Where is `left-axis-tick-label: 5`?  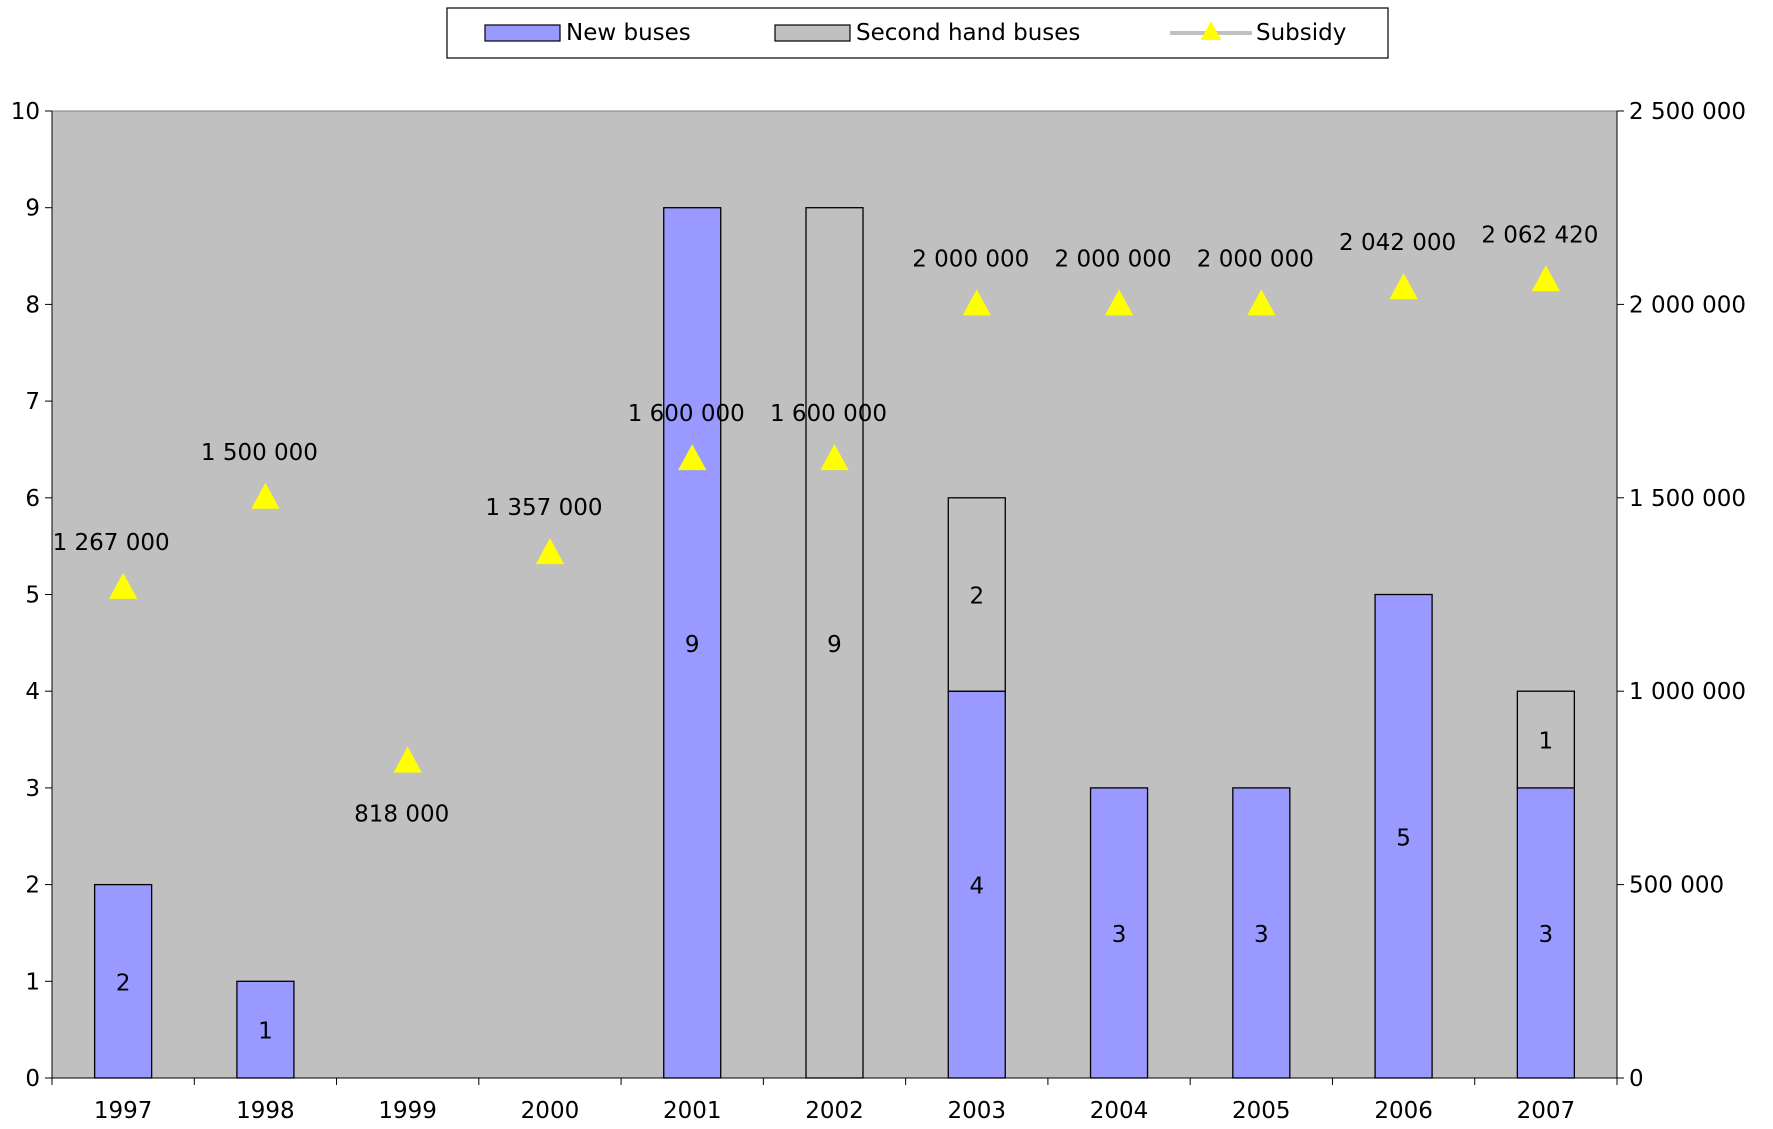 left-axis-tick-label: 5 is located at coordinates (32, 596).